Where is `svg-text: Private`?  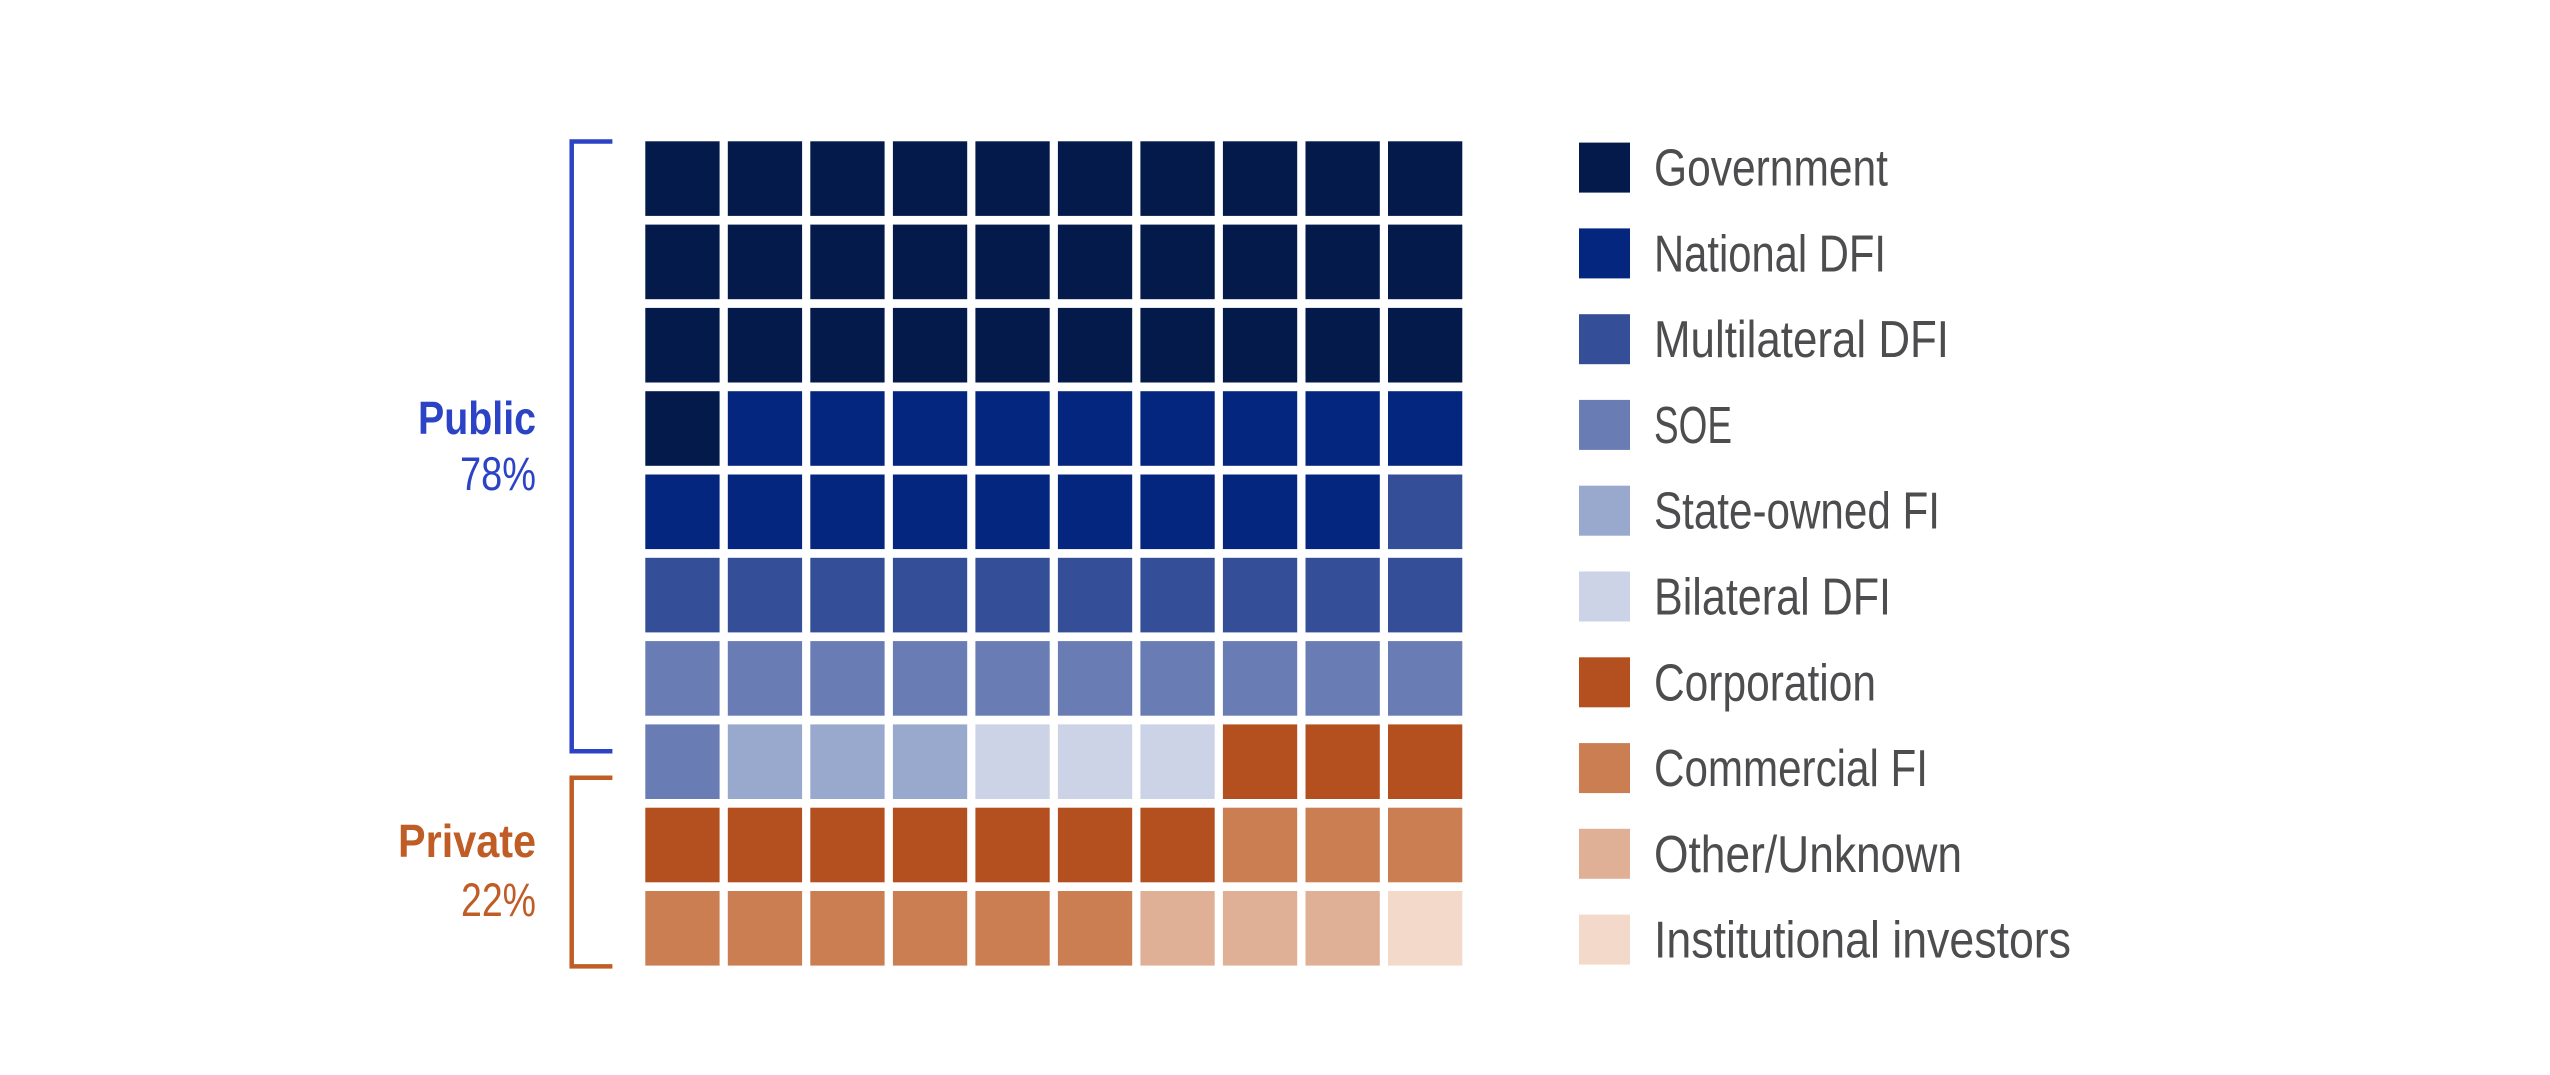
svg-text: Private is located at coordinates (467, 841).